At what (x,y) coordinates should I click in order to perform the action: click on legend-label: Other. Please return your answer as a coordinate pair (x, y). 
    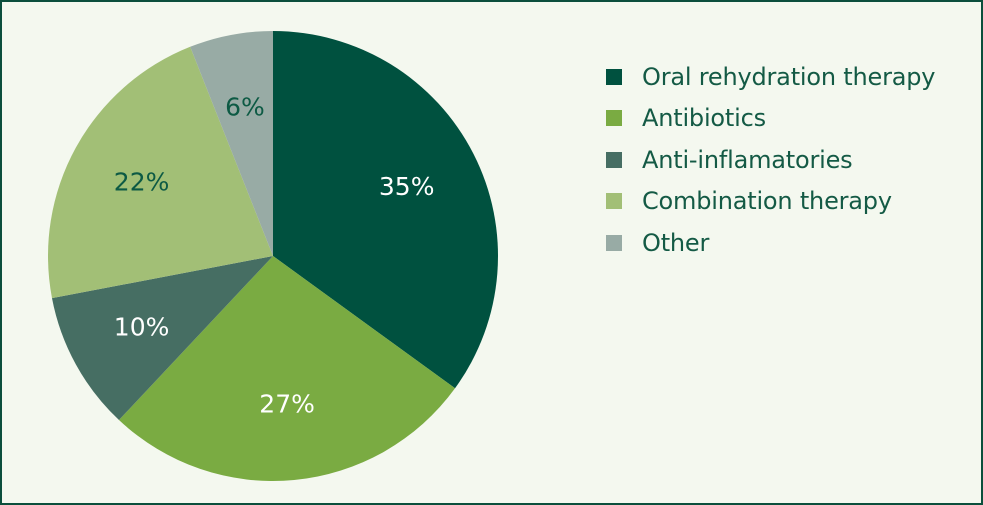
    Looking at the image, I should click on (676, 242).